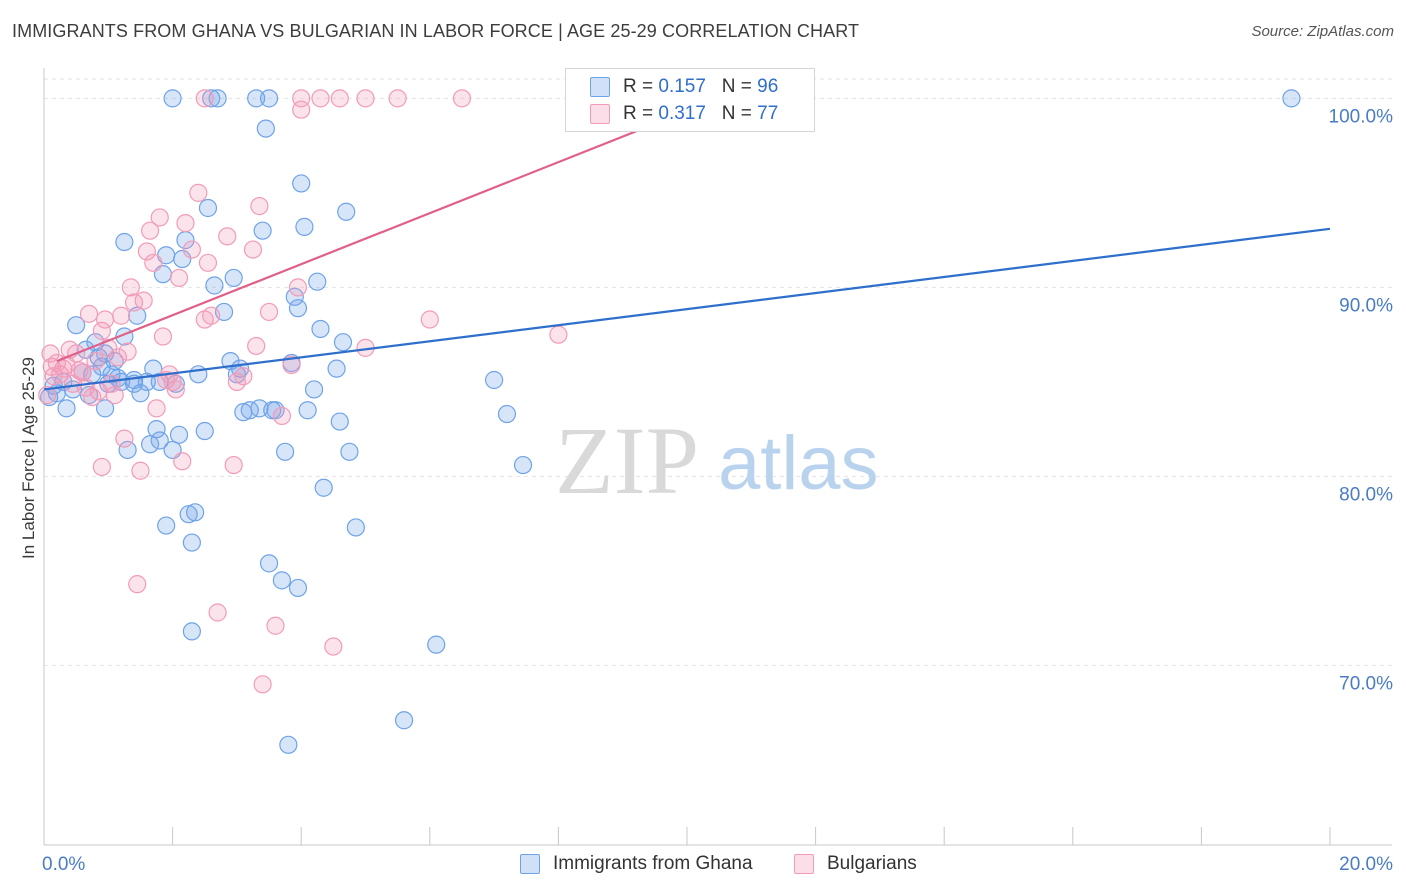 The width and height of the screenshot is (1406, 892). I want to click on x-tick-label-0: 0.0%, so click(63, 864).